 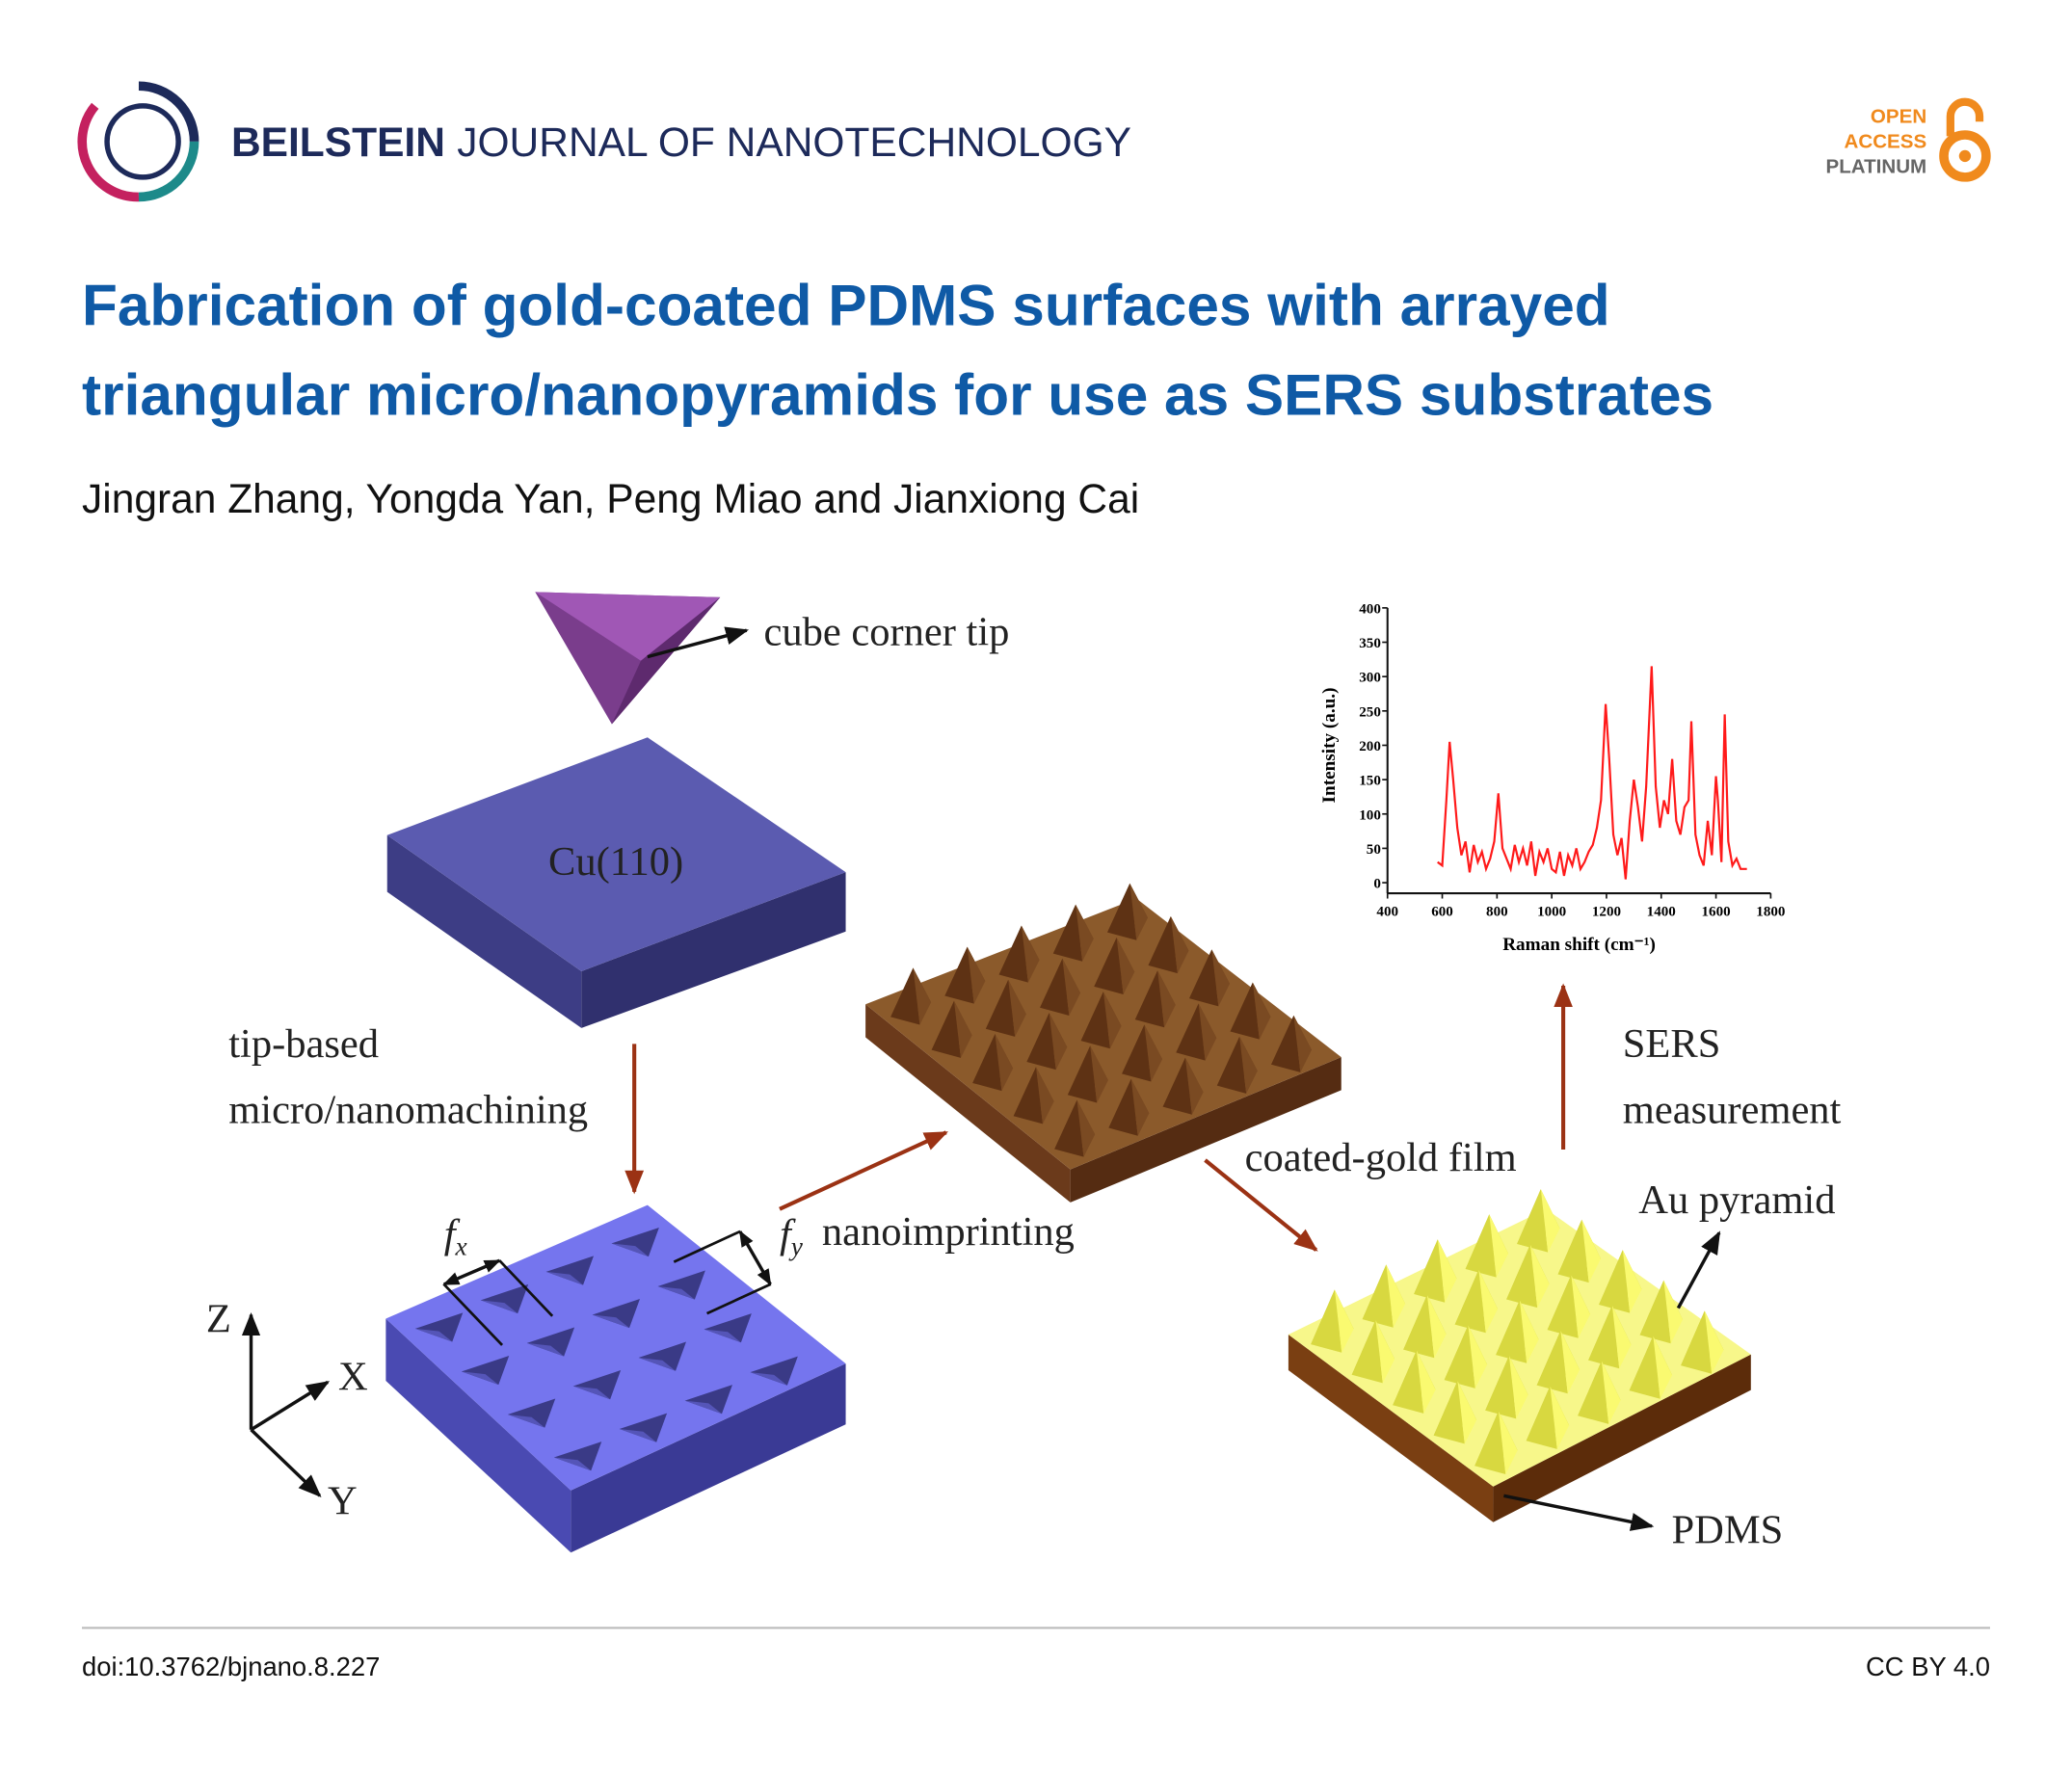 What do you see at coordinates (1387, 911) in the screenshot?
I see `x-tick-label: 400` at bounding box center [1387, 911].